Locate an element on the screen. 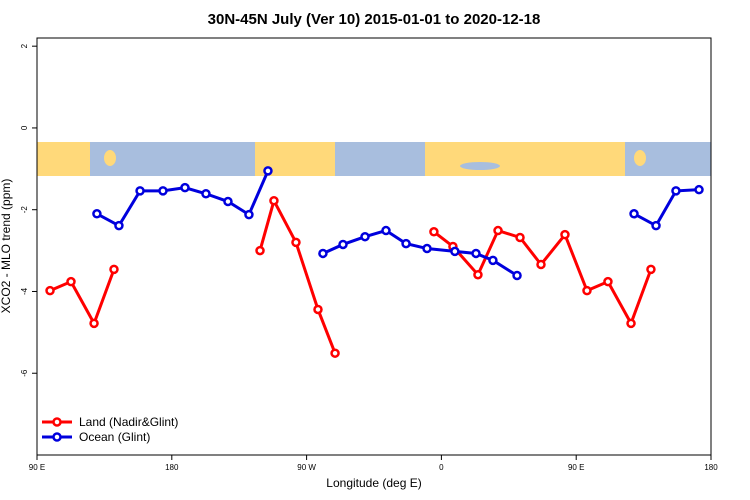 The image size is (750, 500). y-tick-label: 0 is located at coordinates (24, 127).